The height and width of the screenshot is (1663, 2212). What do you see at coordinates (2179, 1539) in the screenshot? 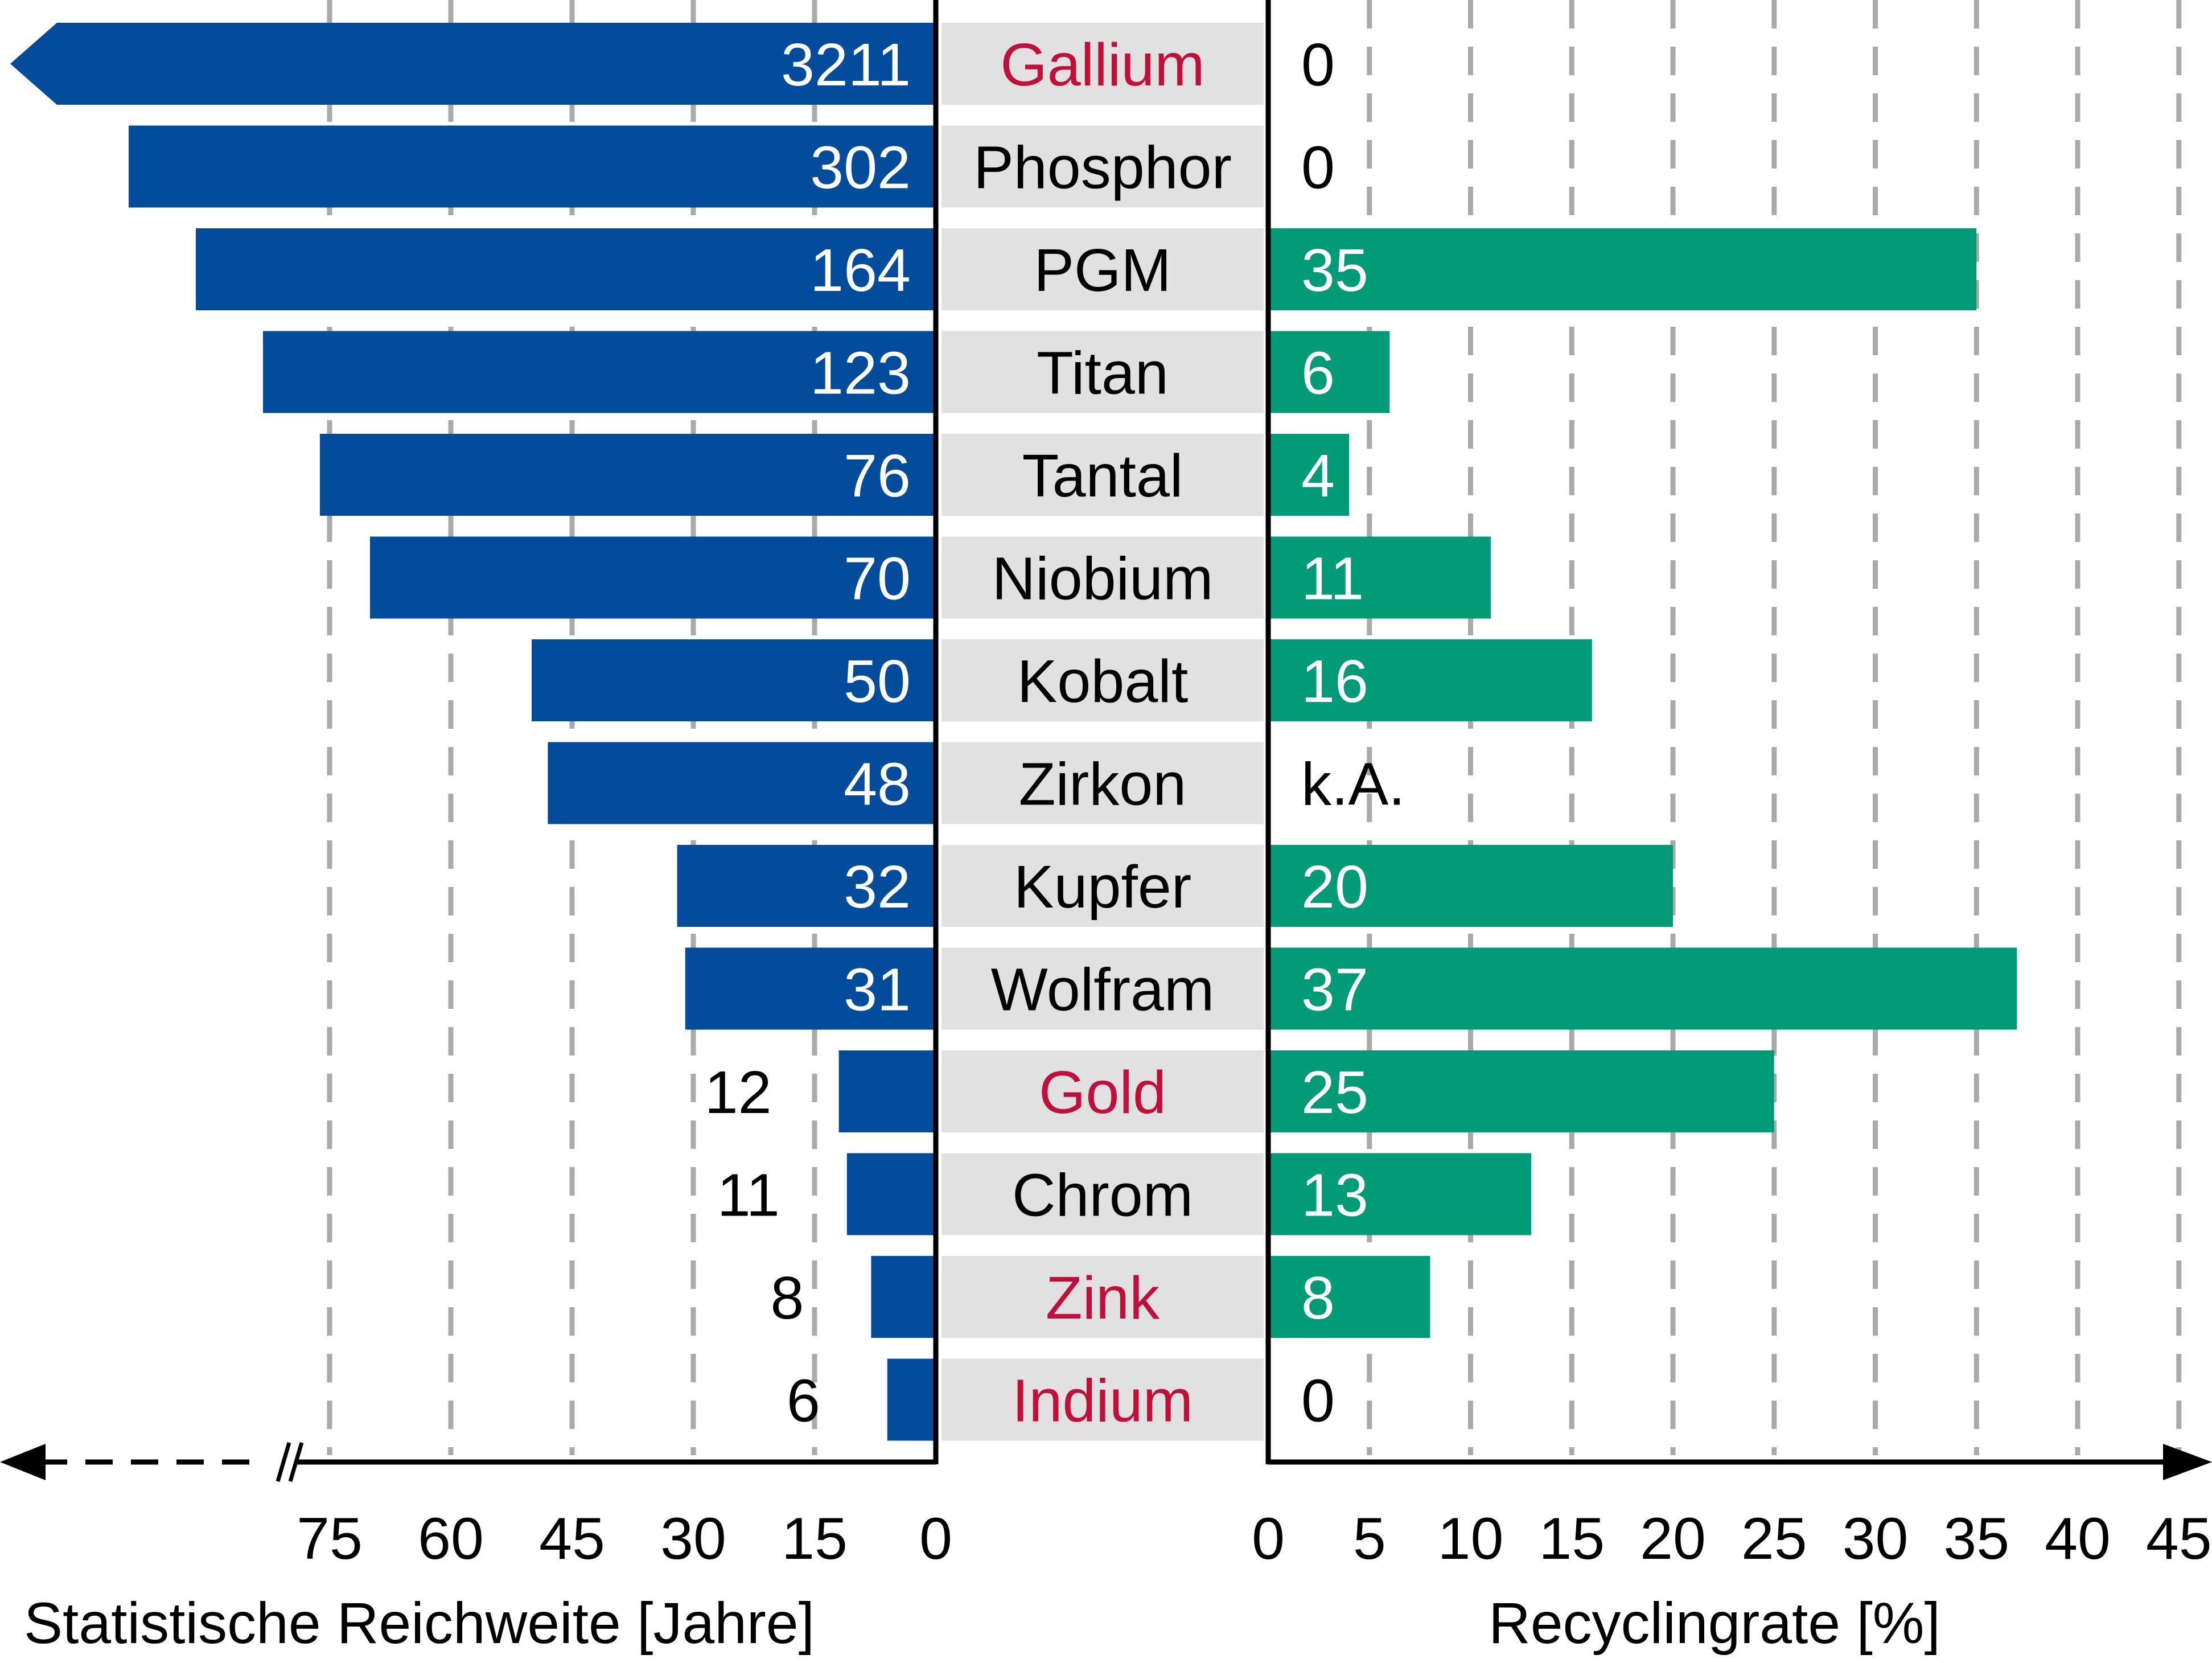
I see `right-tick-label: 45` at bounding box center [2179, 1539].